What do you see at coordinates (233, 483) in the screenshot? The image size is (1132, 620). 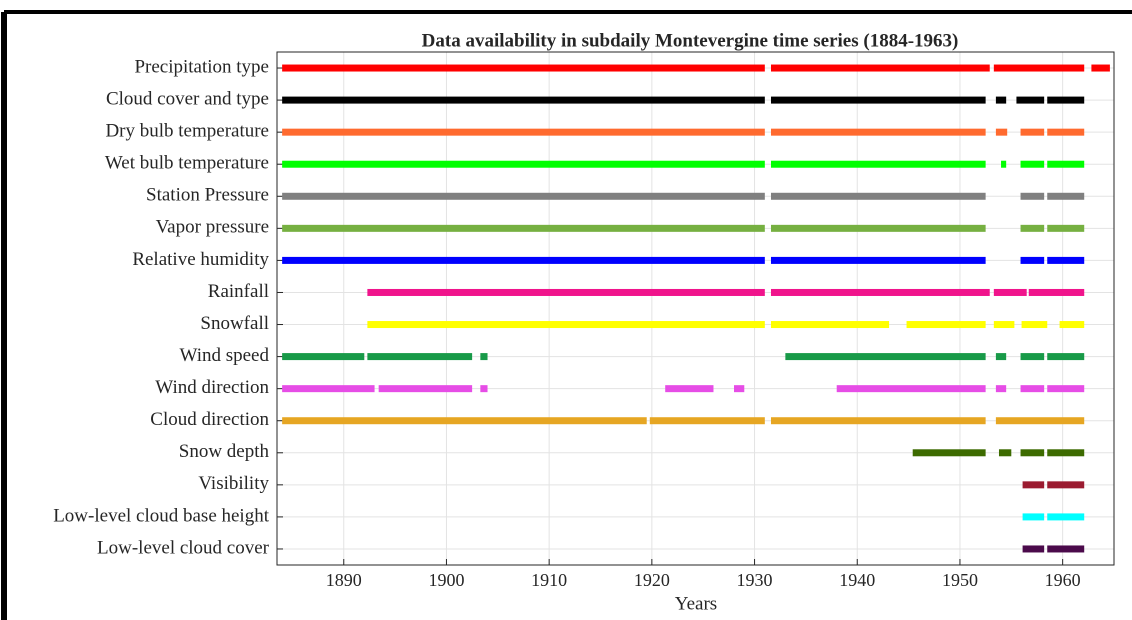 I see `y-tick-label: Visibility` at bounding box center [233, 483].